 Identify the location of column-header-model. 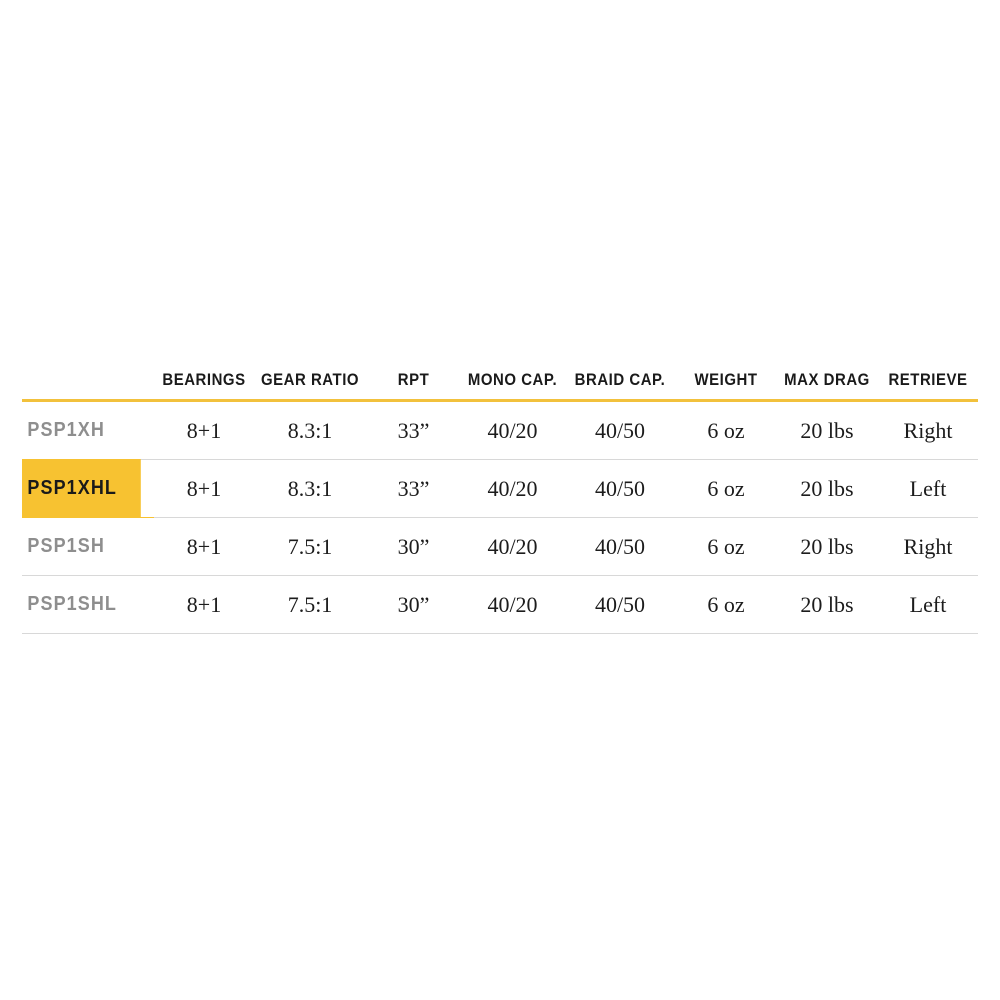
(88, 385).